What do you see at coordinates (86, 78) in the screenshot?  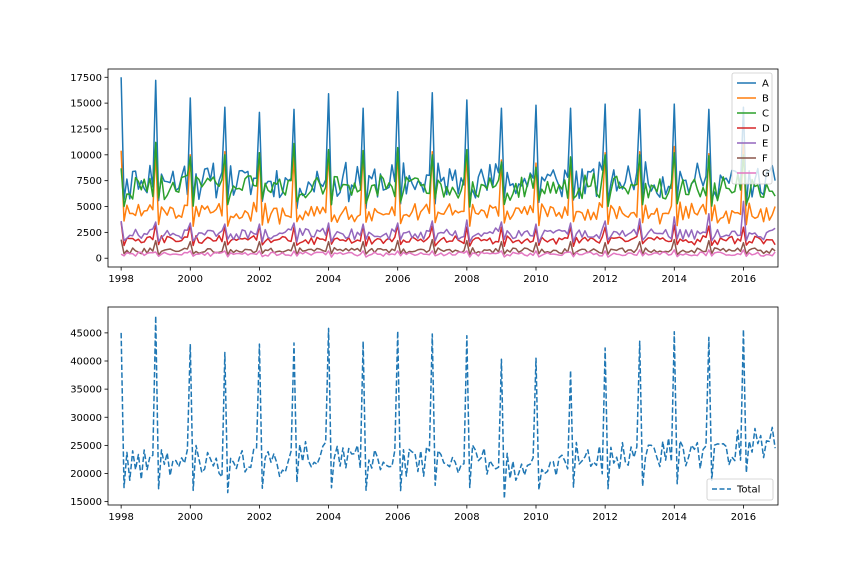 I see `y-tick-label: 17500` at bounding box center [86, 78].